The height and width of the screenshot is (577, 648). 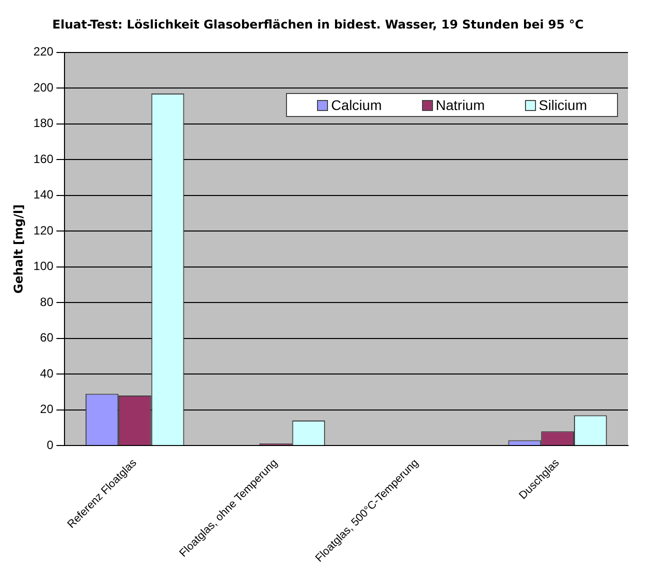 What do you see at coordinates (318, 24) in the screenshot?
I see `chart-title: Eluat-Test: Löslichkeit Glasoberflächen in bidest. Wasser, 19 Stunden bei 95 °C` at bounding box center [318, 24].